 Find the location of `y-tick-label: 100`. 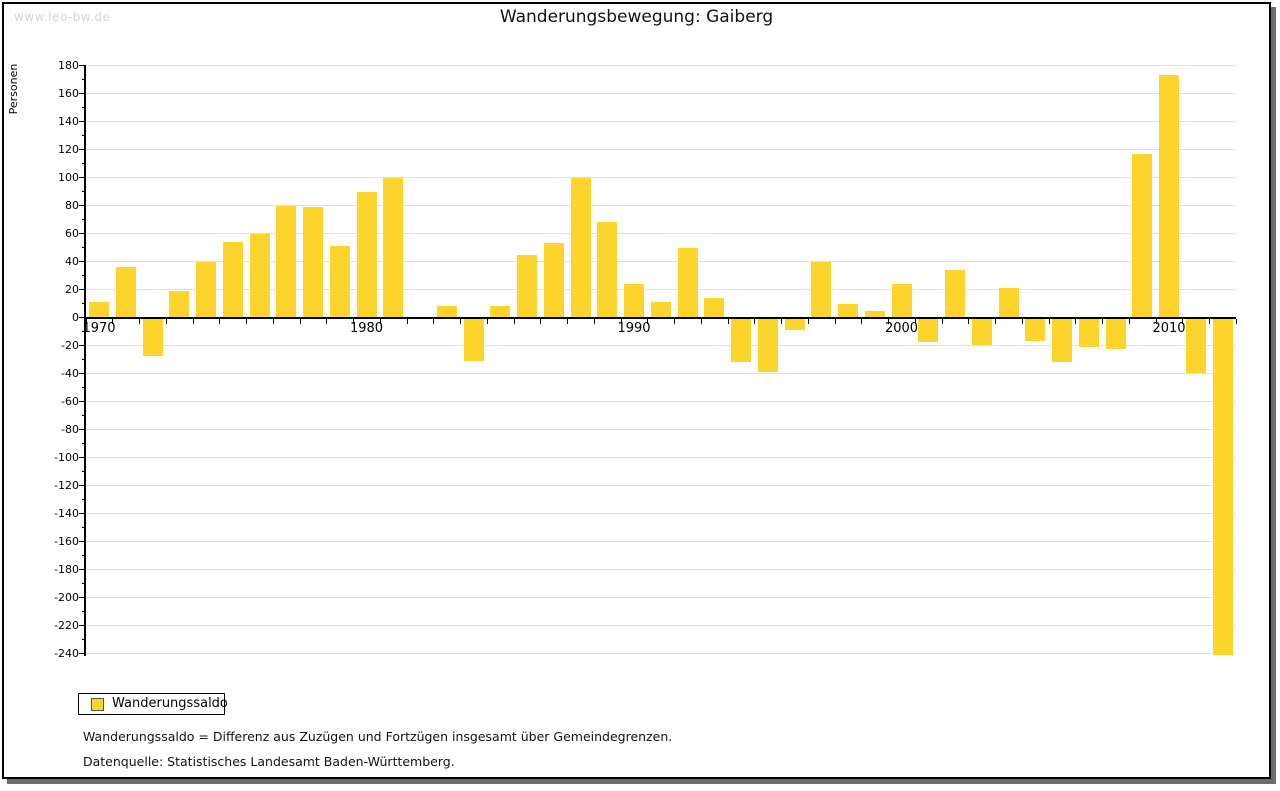

y-tick-label: 100 is located at coordinates (68, 177).